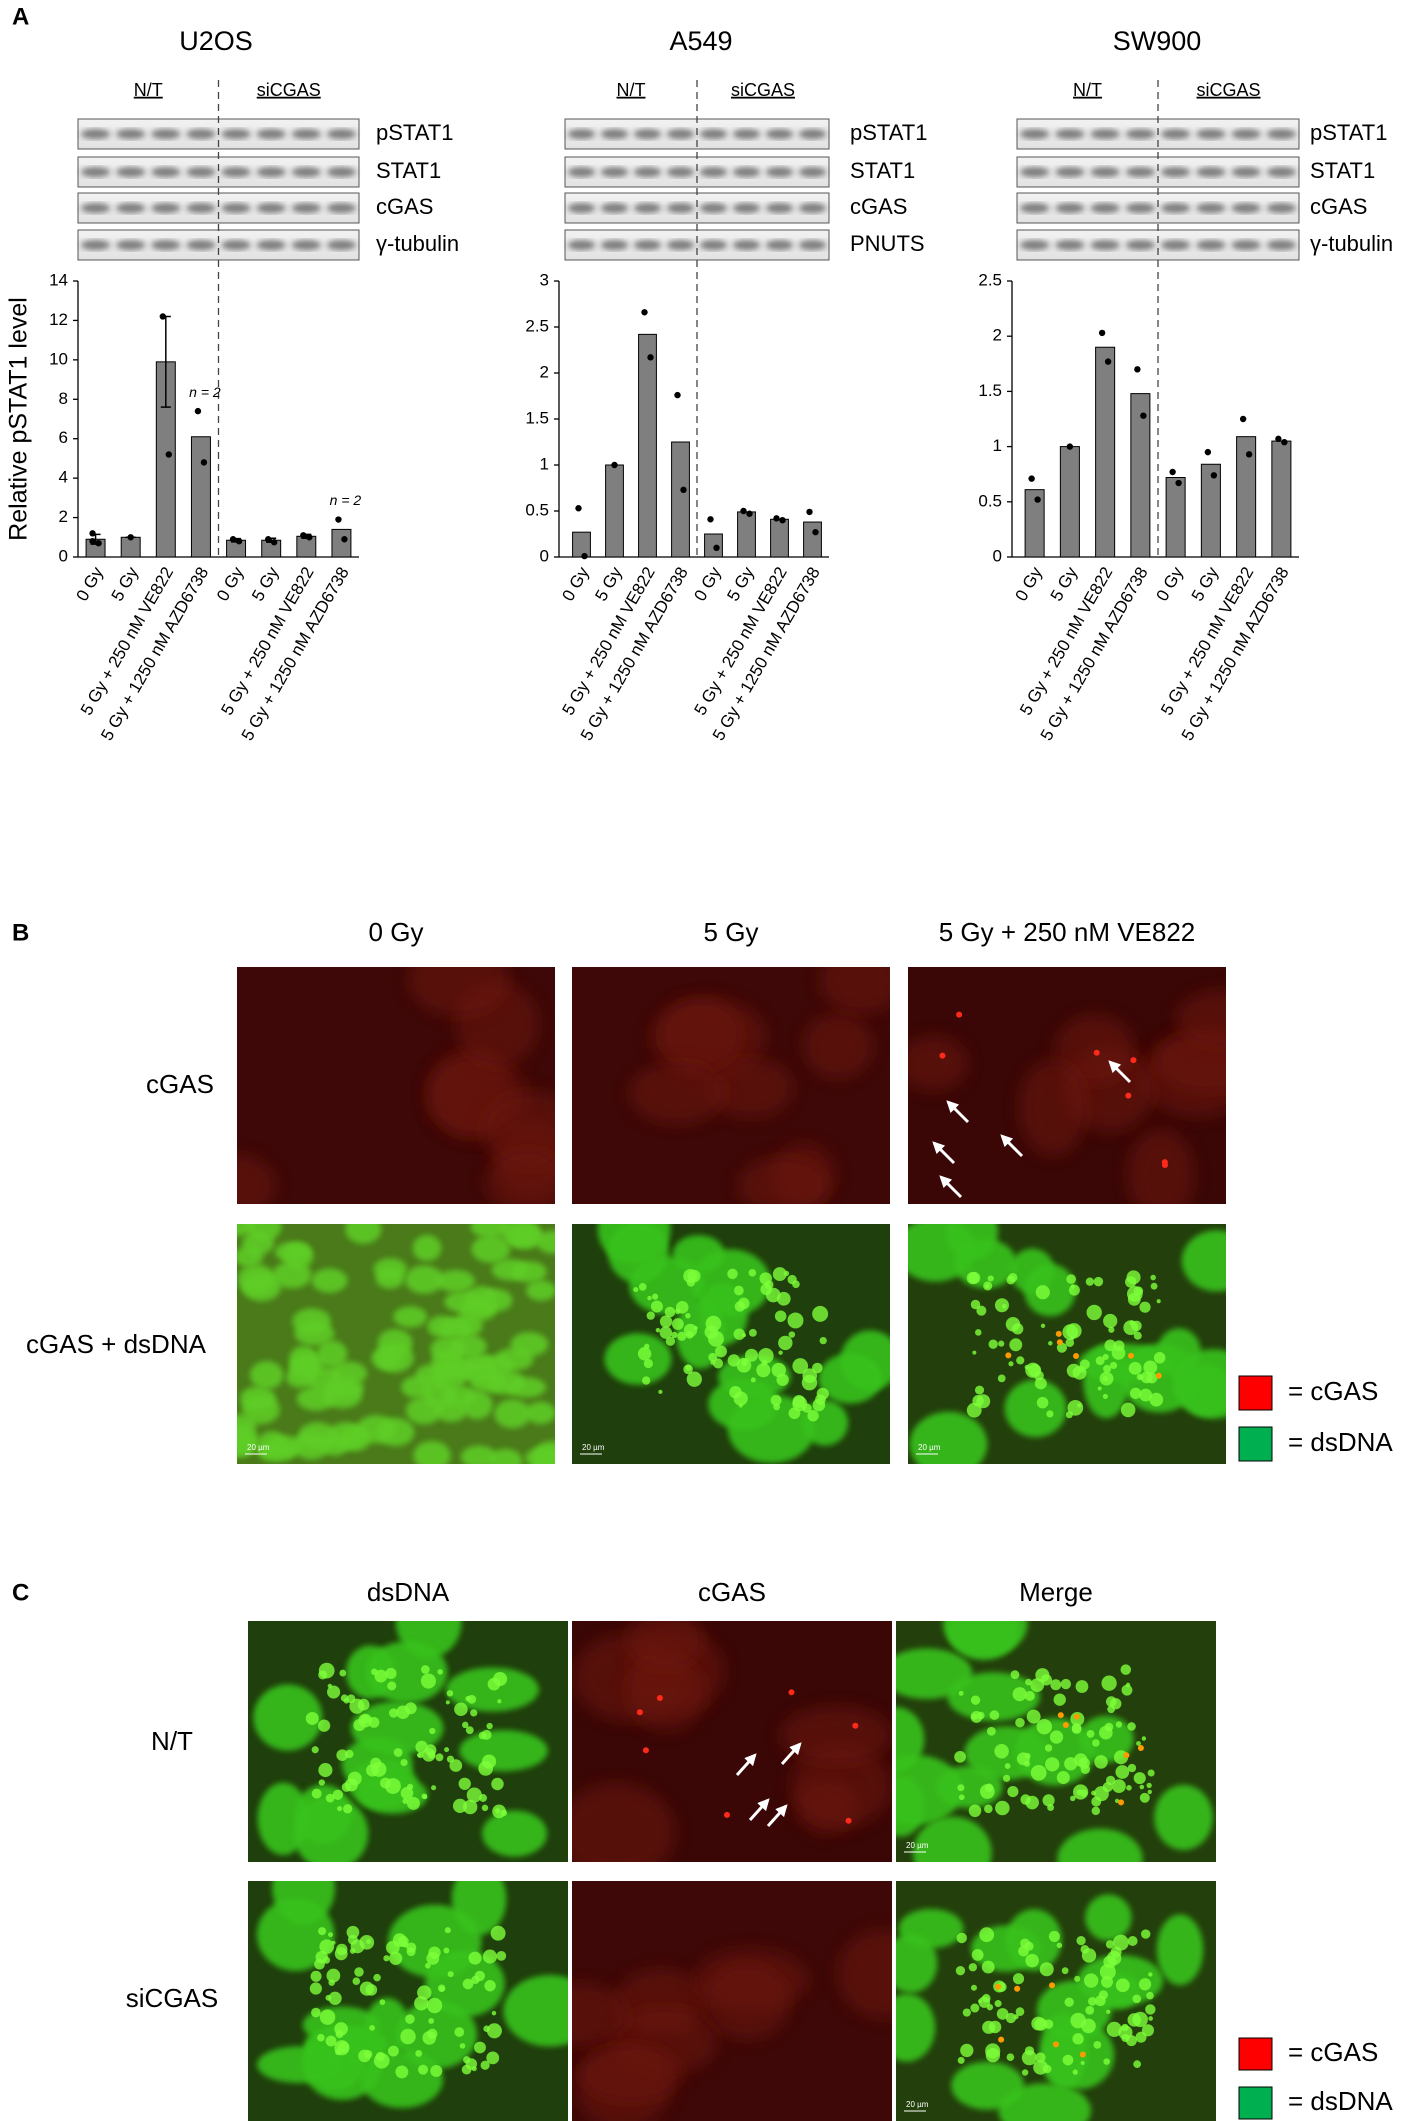 This screenshot has width=1418, height=2121. What do you see at coordinates (740, 583) in the screenshot?
I see `x-tick-label: 5 Gy` at bounding box center [740, 583].